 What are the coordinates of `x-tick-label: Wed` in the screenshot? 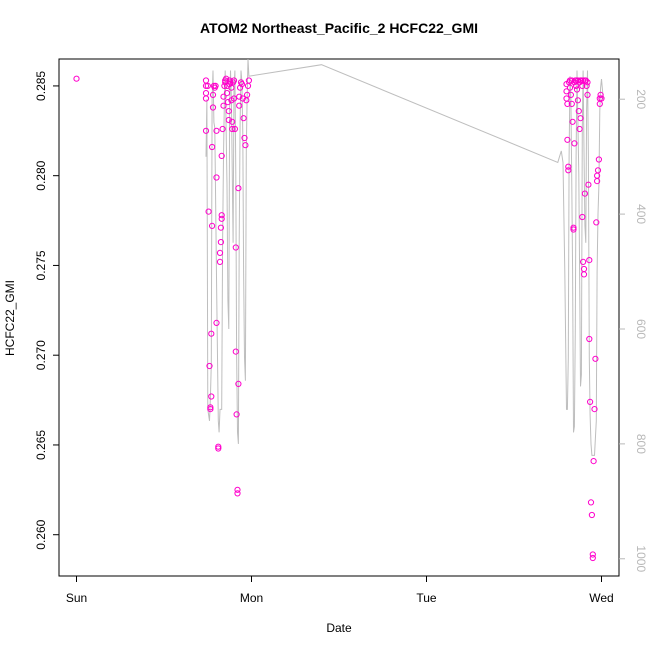 It's located at (601, 598).